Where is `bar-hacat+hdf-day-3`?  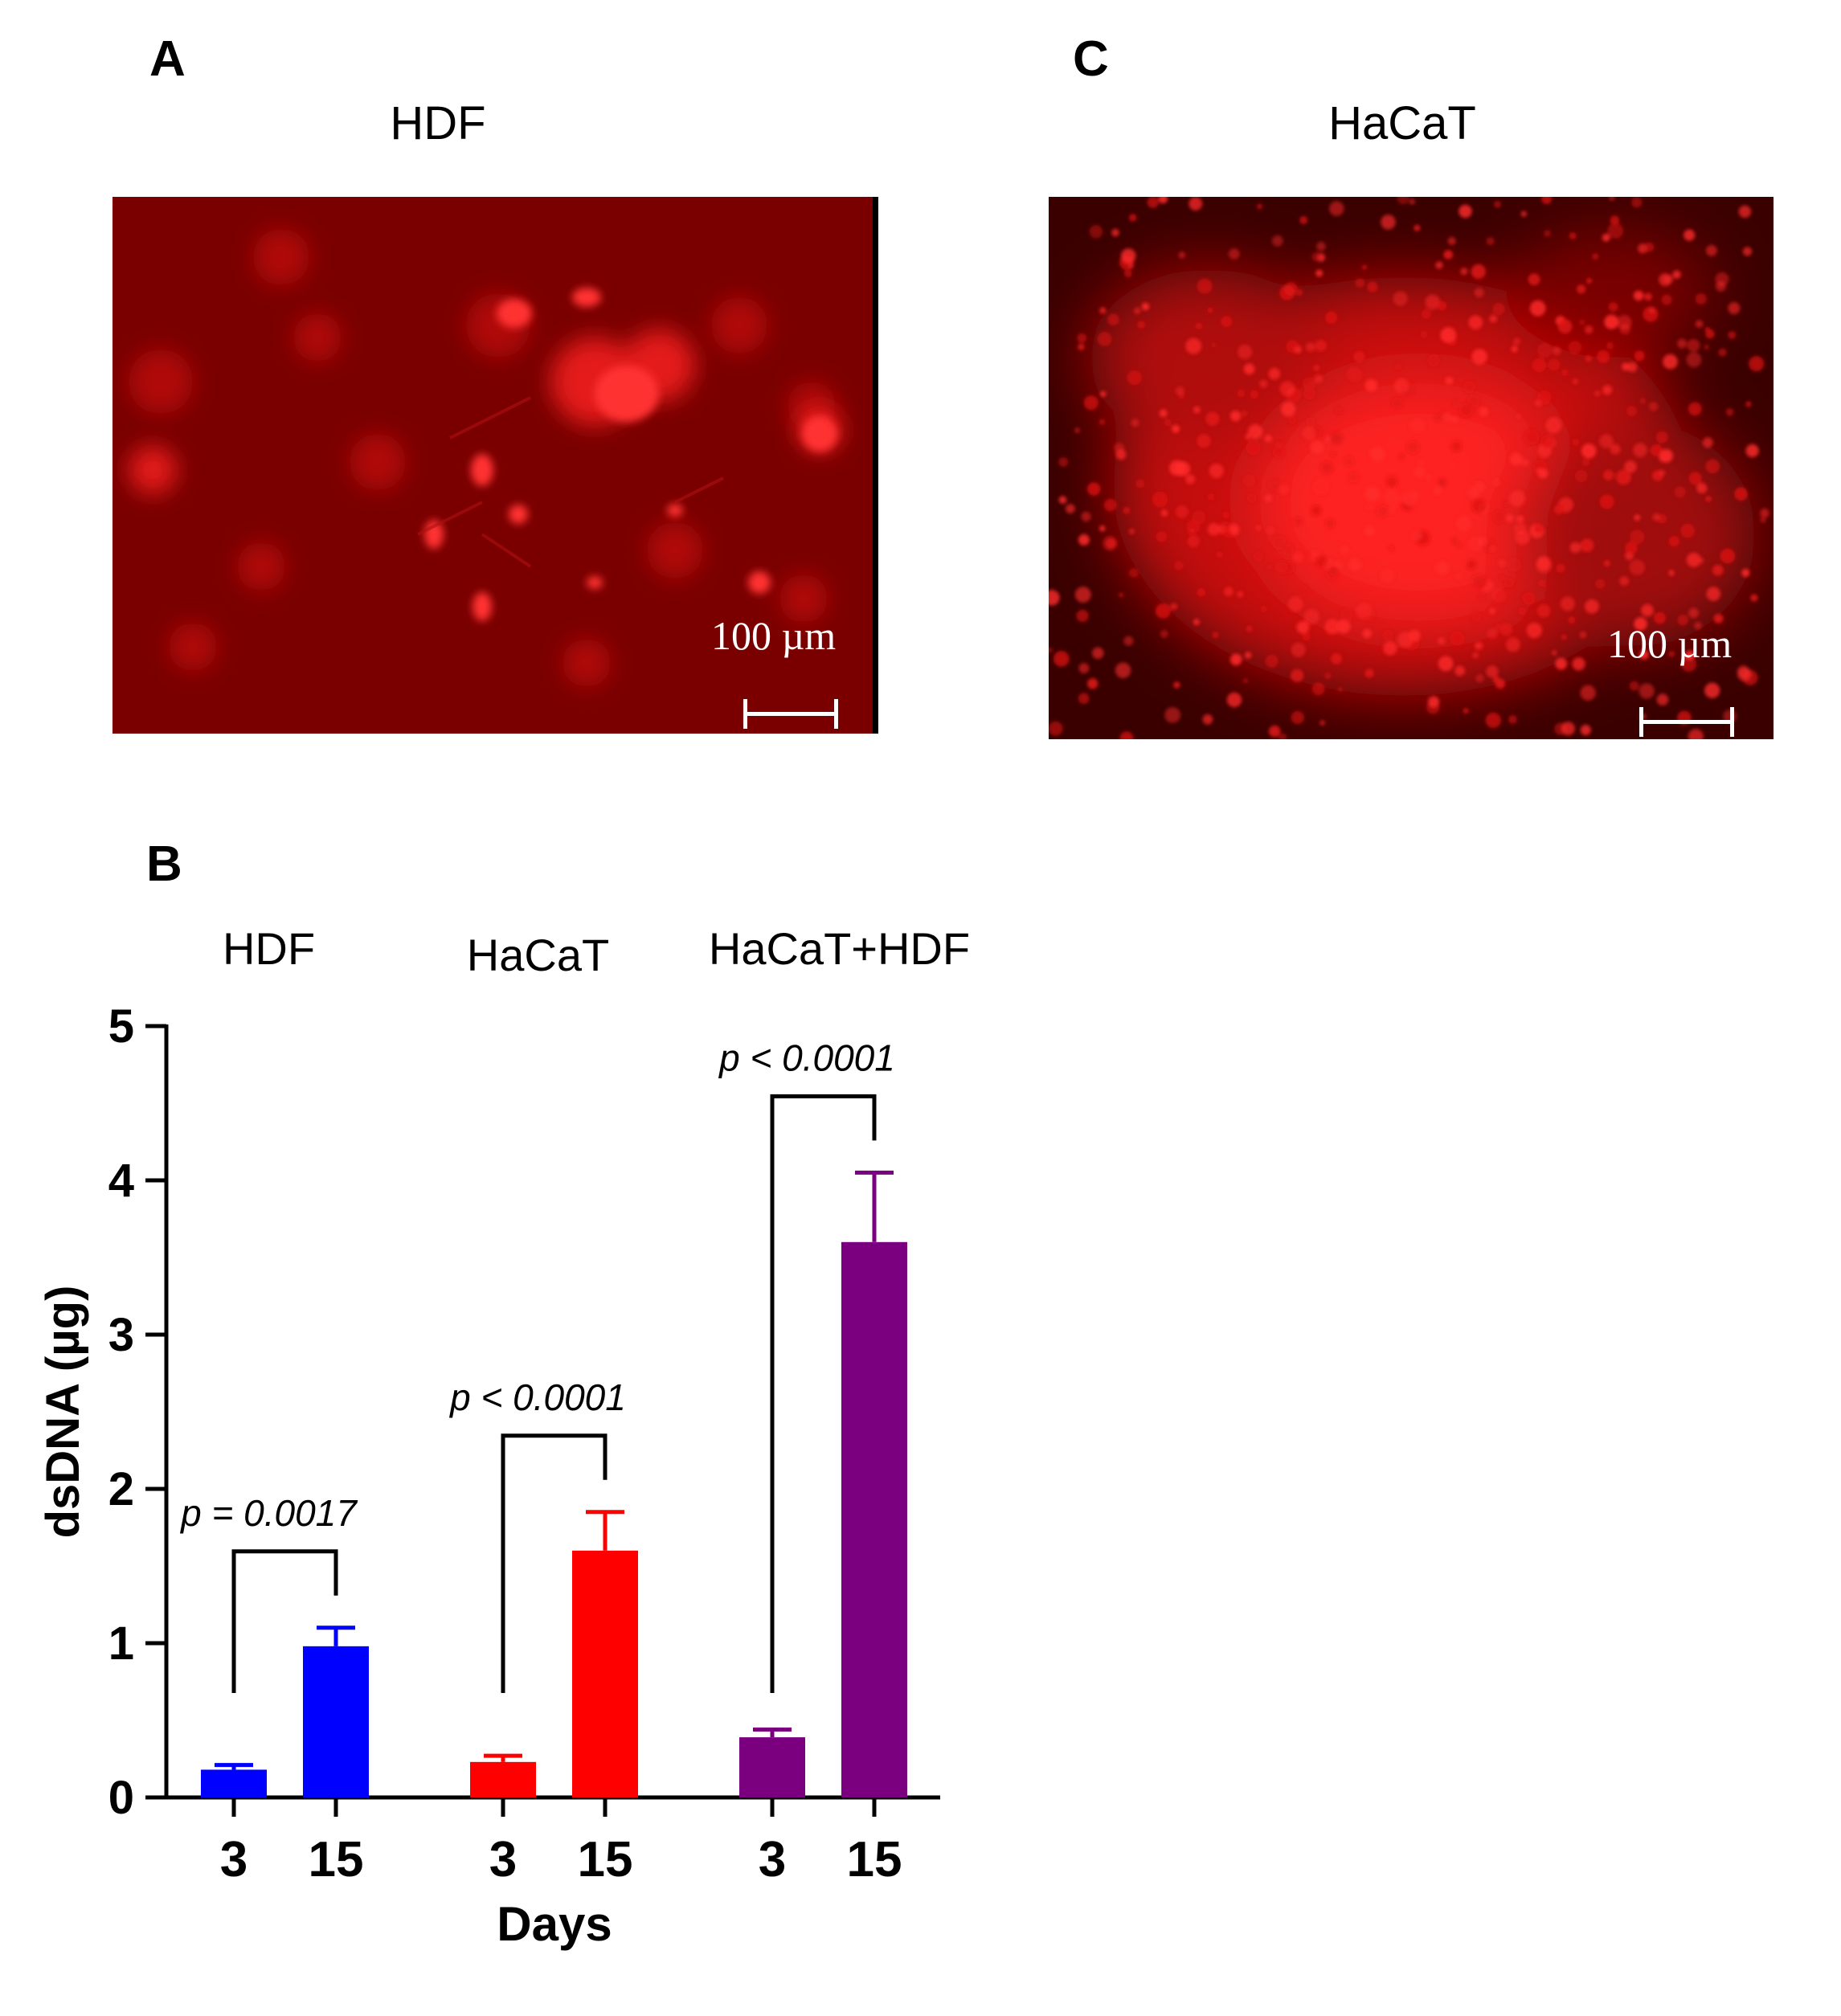
bar-hacat+hdf-day-3 is located at coordinates (772, 1767).